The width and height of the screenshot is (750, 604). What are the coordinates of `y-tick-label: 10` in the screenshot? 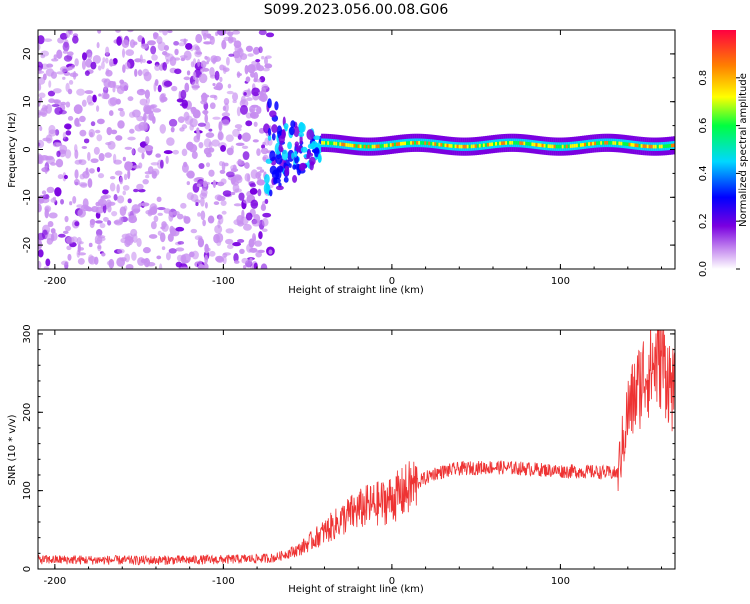 It's located at (27, 101).